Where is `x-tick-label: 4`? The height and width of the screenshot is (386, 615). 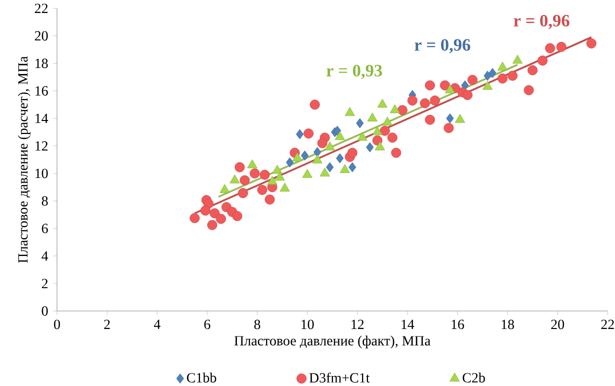 x-tick-label: 4 is located at coordinates (157, 324).